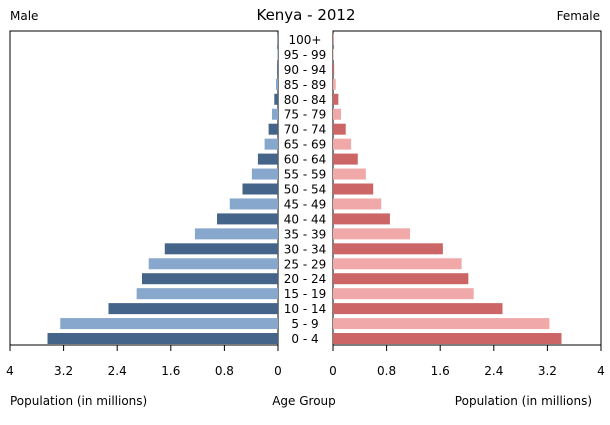 This screenshot has height=425, width=610. What do you see at coordinates (304, 401) in the screenshot?
I see `age-group-axis-label: Age Group` at bounding box center [304, 401].